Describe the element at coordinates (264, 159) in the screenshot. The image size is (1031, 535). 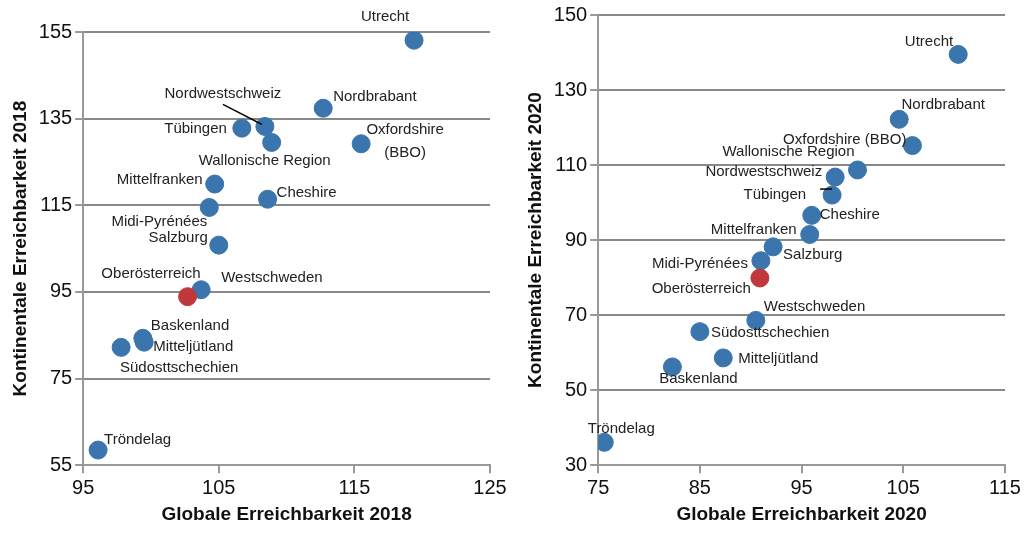
I see `annotation: Wallonische Region` at that location.